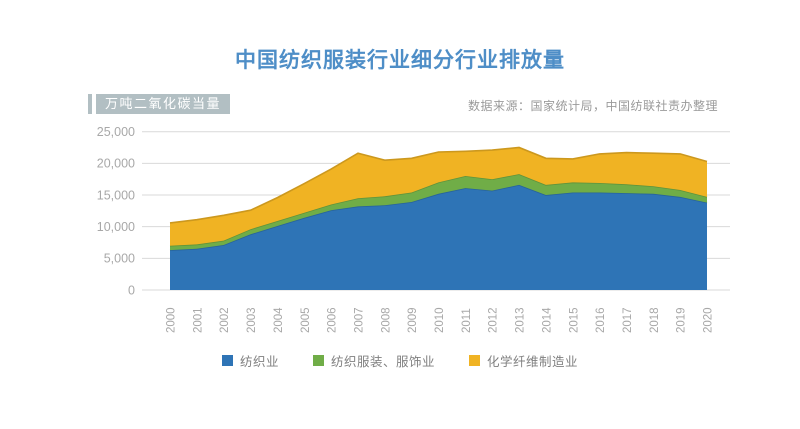 The image size is (800, 429). I want to click on x-tick-label: 2014, so click(547, 320).